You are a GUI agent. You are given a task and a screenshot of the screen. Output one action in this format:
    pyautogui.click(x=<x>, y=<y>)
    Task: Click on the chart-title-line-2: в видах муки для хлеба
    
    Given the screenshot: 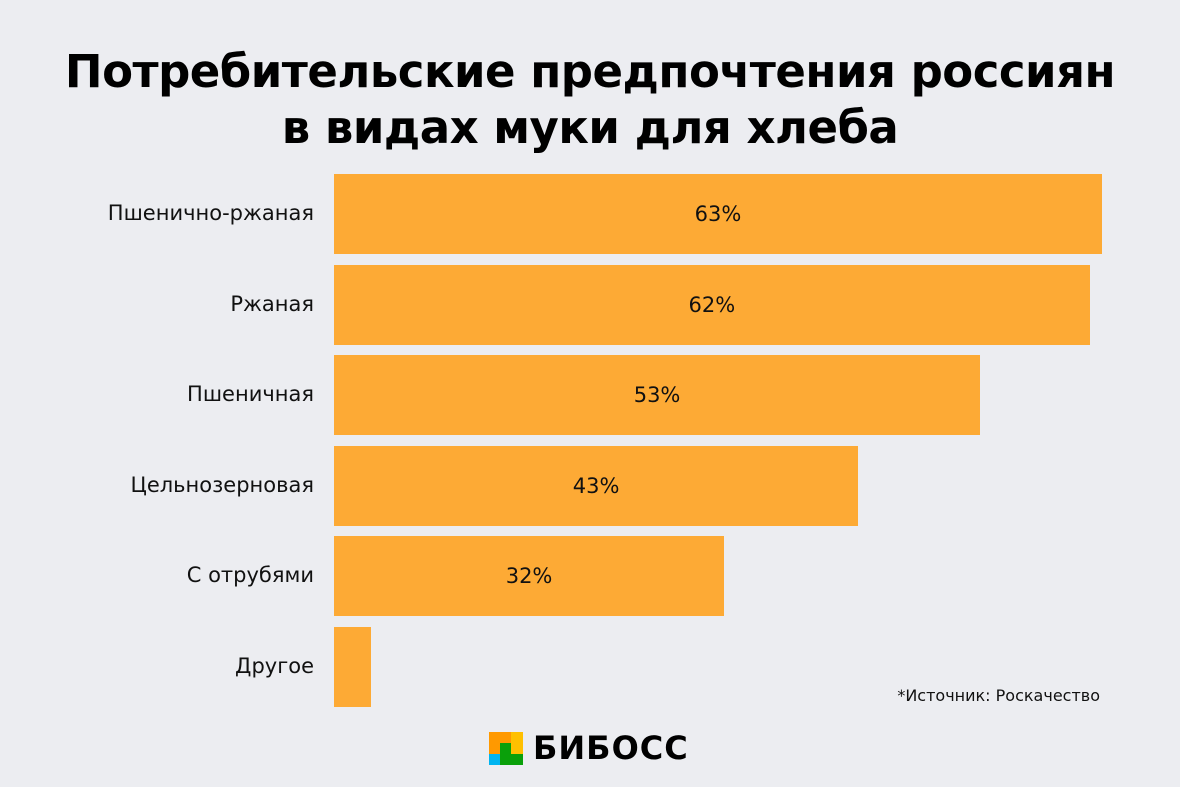 What is the action you would take?
    pyautogui.click(x=590, y=127)
    